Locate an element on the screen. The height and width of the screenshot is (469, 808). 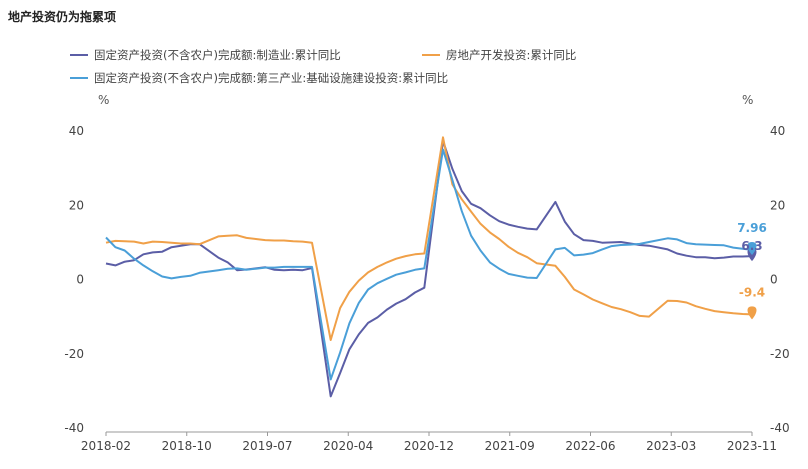
y-tick-left: 0 is located at coordinates (80, 280).